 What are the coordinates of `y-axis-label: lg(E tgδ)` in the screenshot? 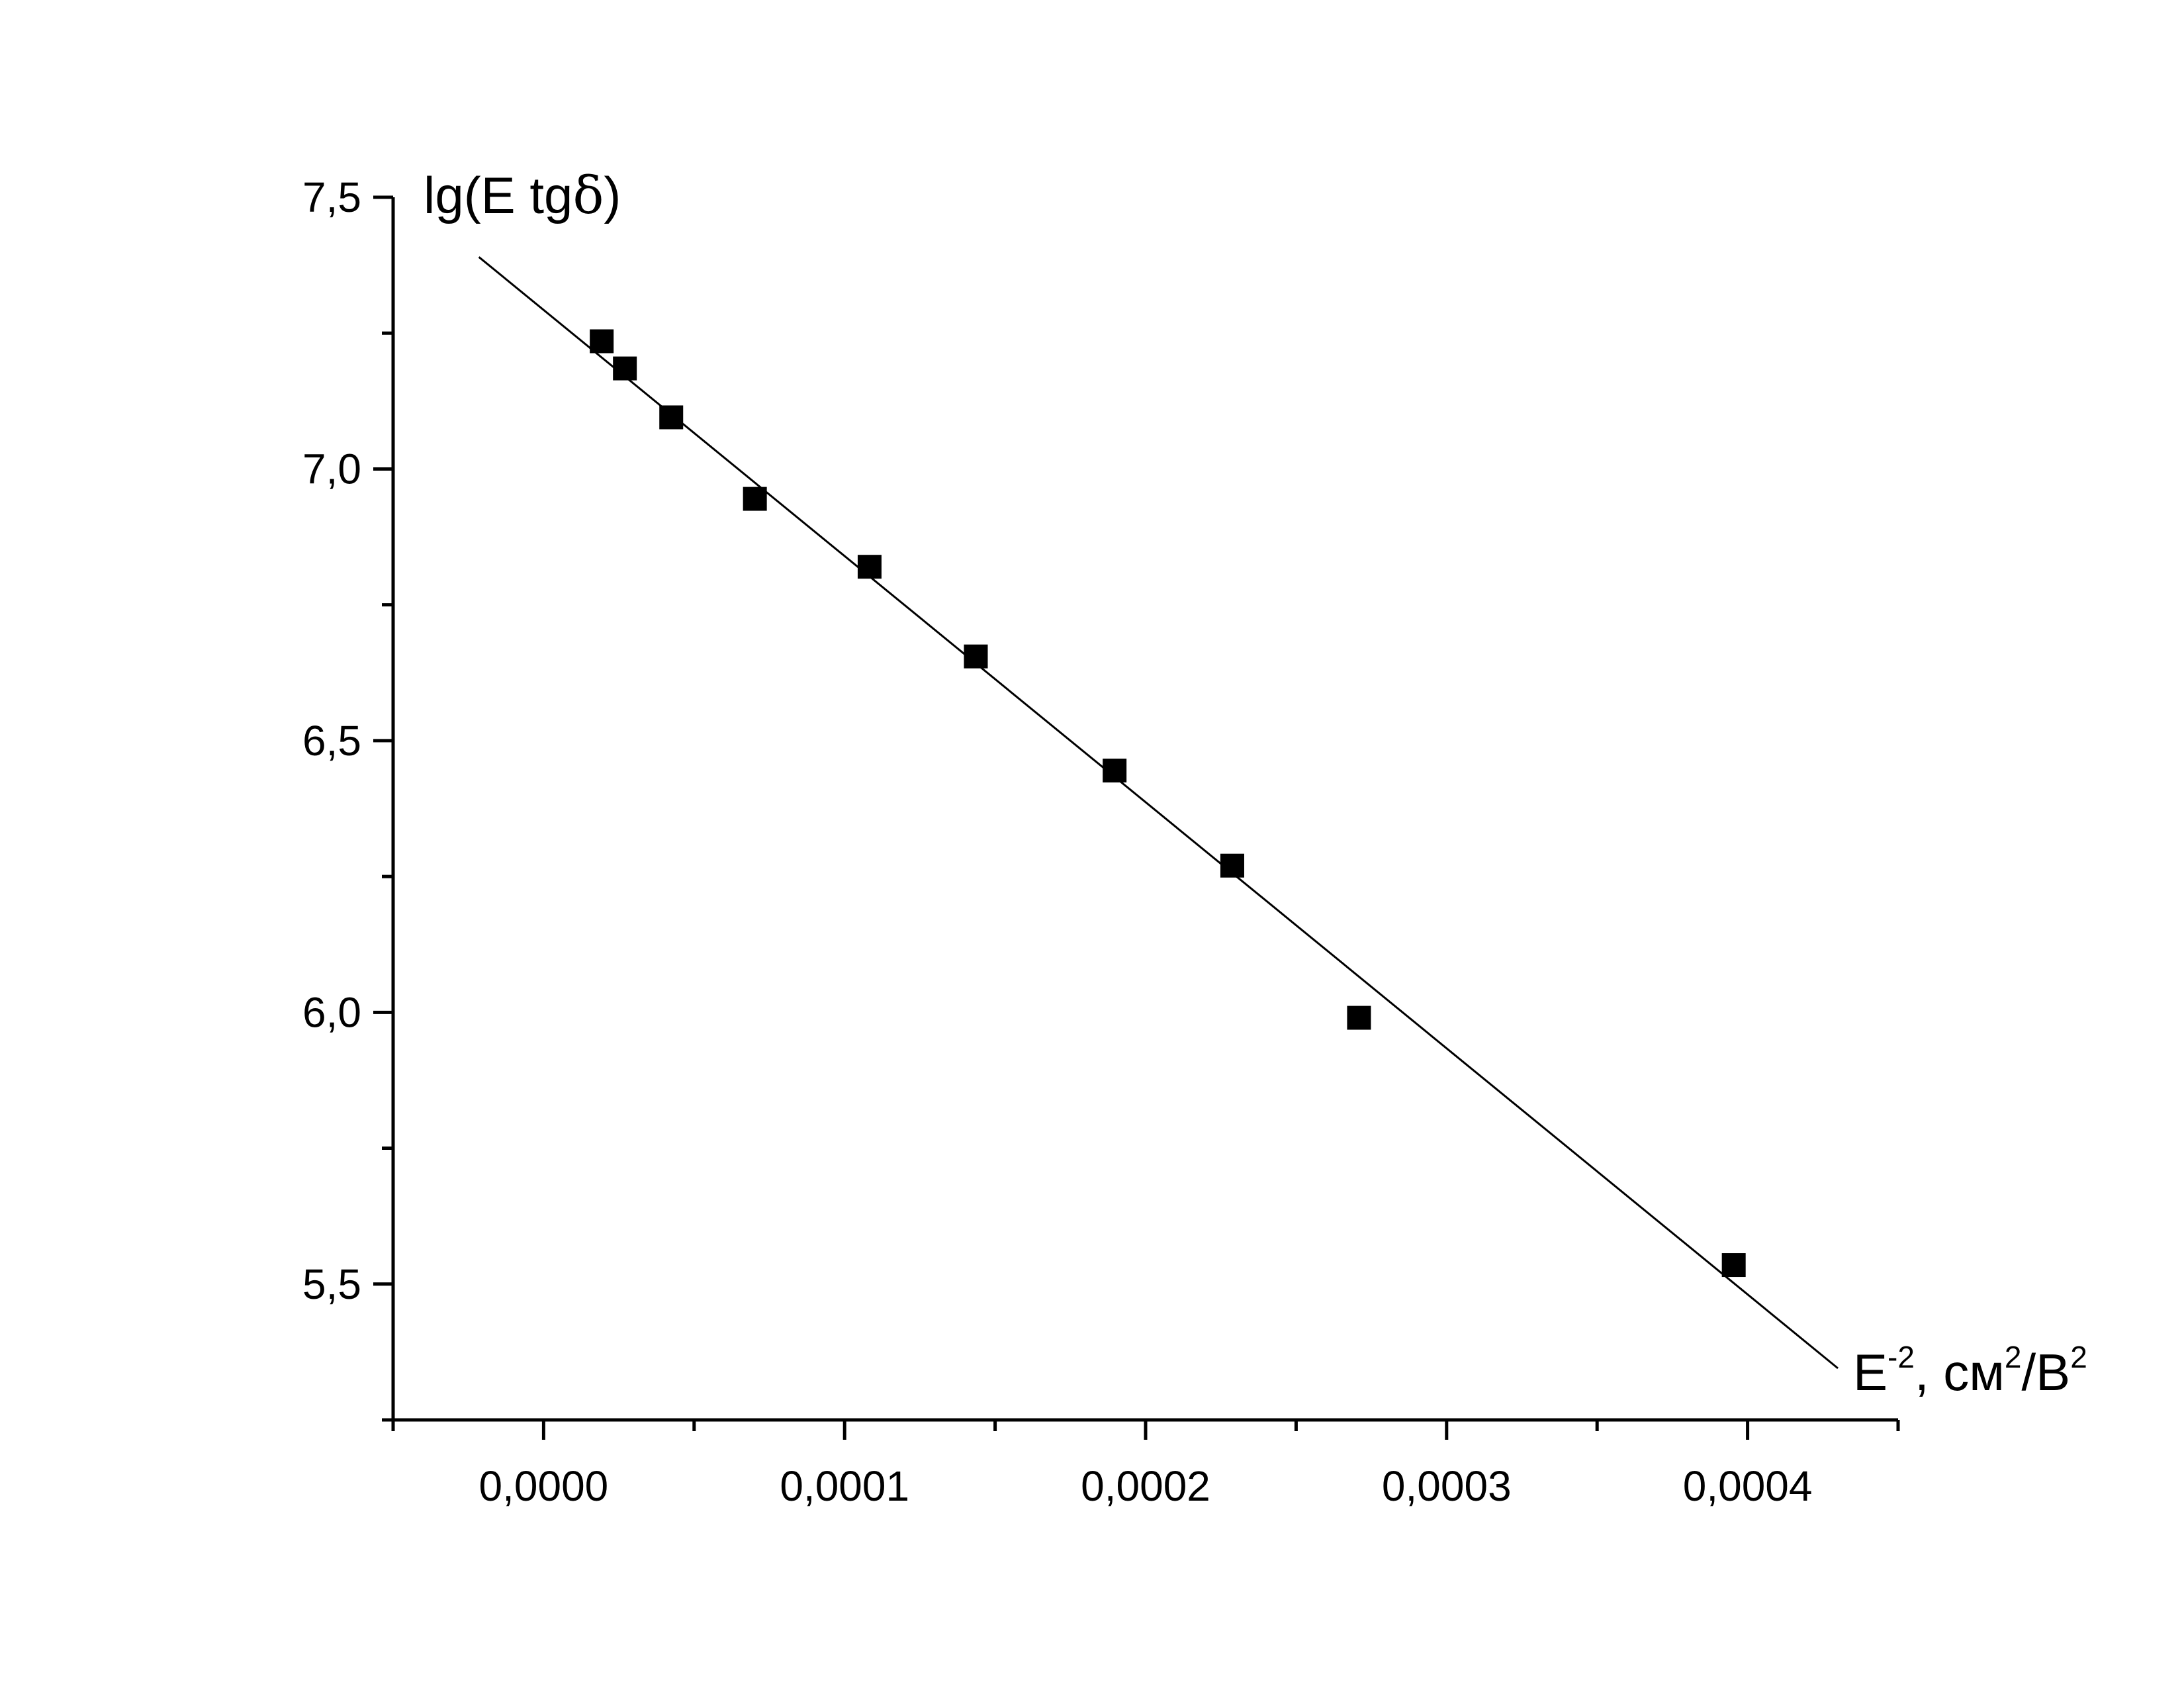 It's located at (522, 196).